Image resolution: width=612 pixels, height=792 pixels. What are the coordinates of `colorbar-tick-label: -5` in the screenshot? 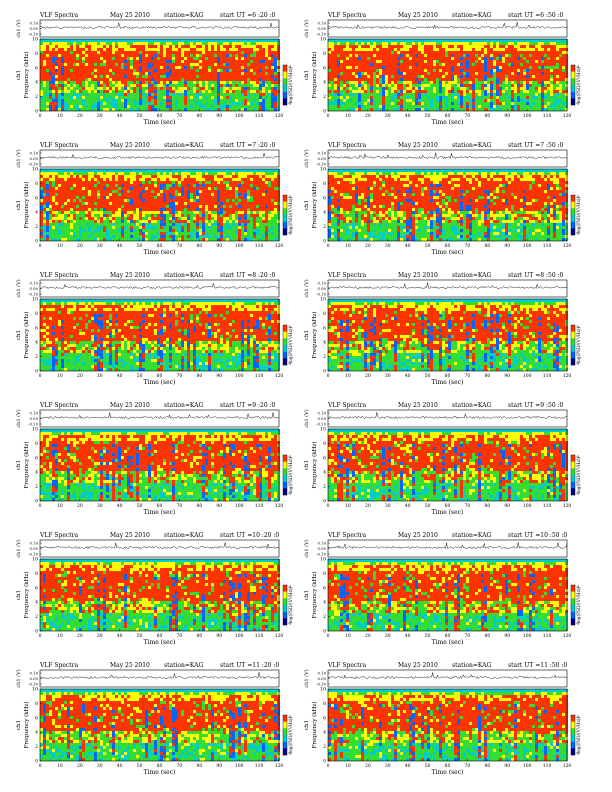 It's located at (577, 717).